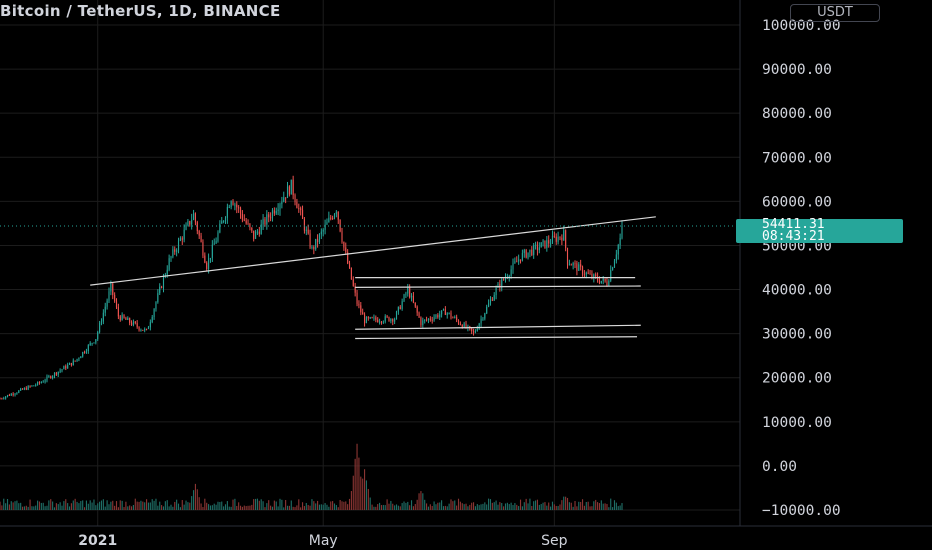 The height and width of the screenshot is (550, 932). I want to click on y-tick-label: 0.00, so click(779, 467).